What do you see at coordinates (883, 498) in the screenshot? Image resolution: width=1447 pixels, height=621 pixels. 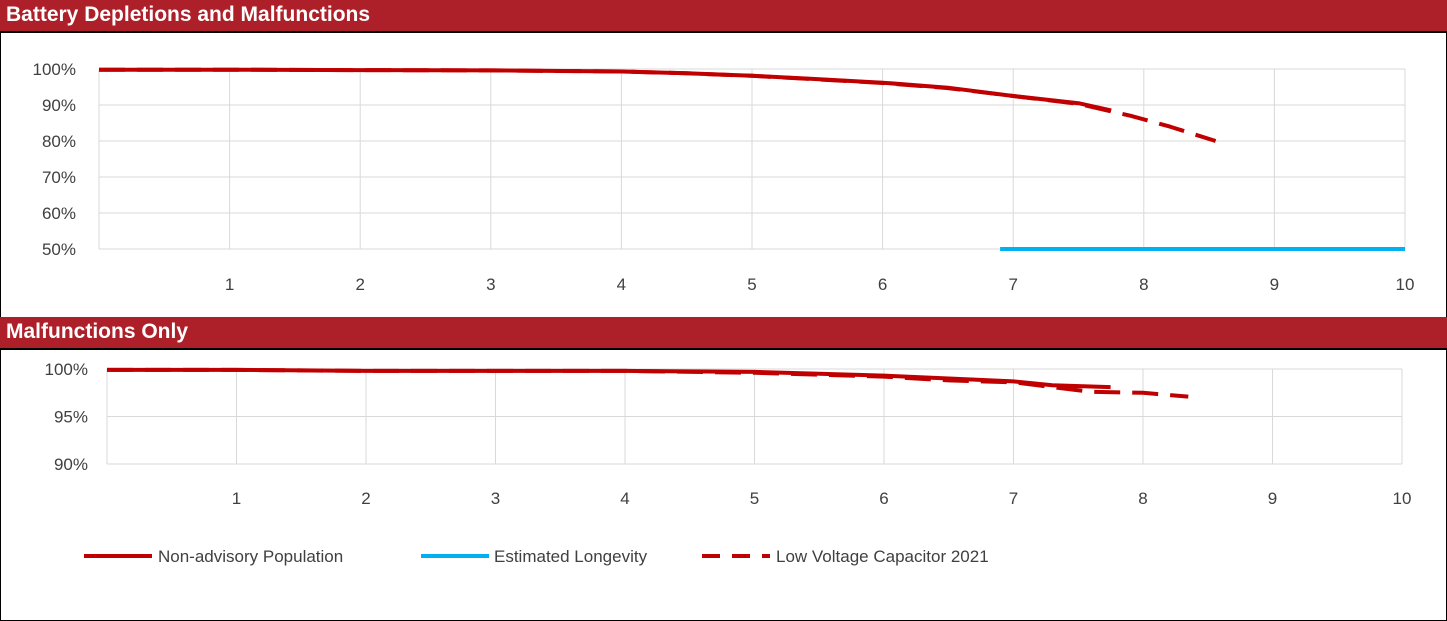 I see `chart2-x-tick-label: 6` at bounding box center [883, 498].